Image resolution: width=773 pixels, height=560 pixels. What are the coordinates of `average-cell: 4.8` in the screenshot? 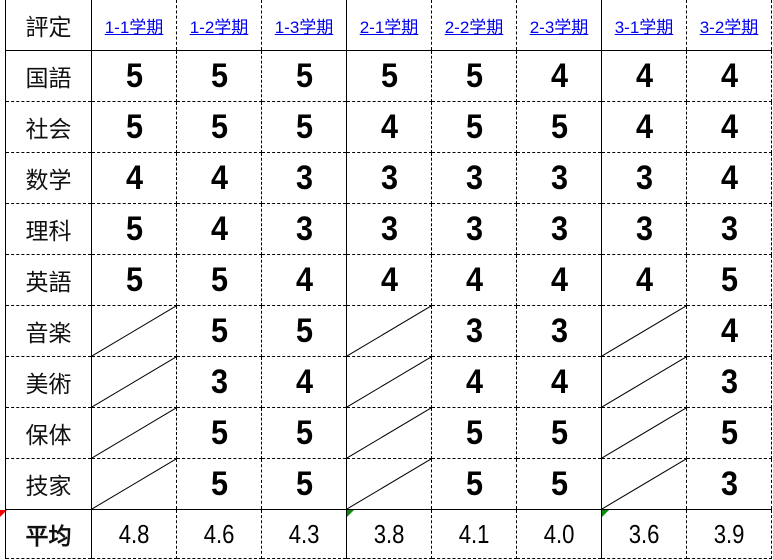 It's located at (134, 534).